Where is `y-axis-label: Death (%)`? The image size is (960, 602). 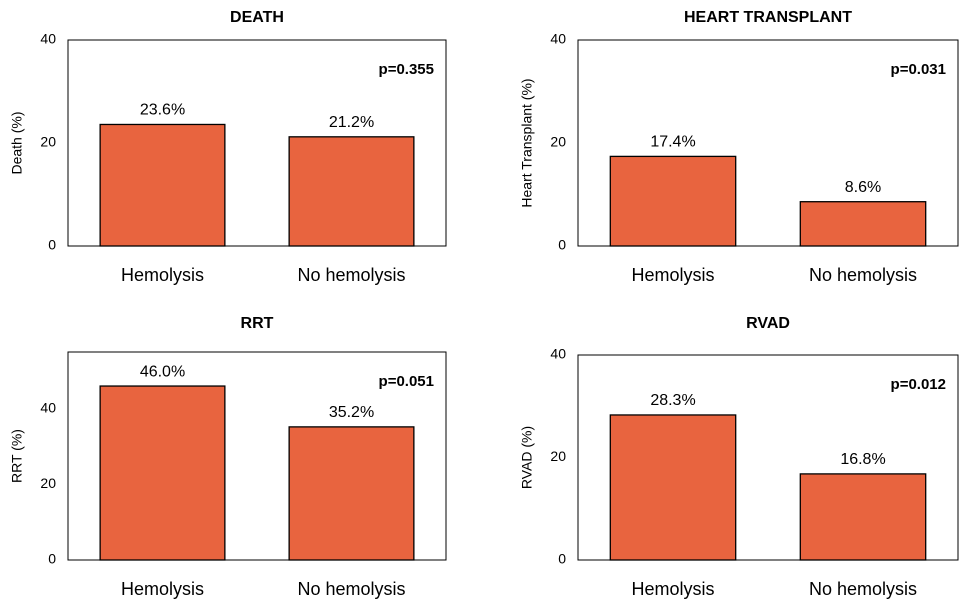
y-axis-label: Death (%) is located at coordinates (17, 142).